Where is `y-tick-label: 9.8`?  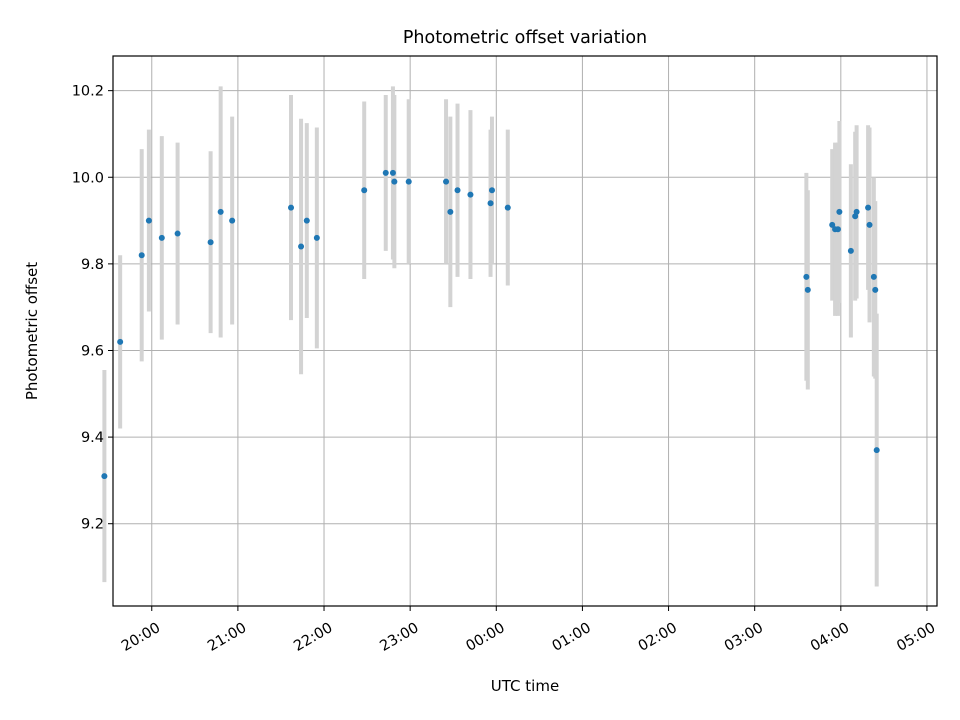
y-tick-label: 9.8 is located at coordinates (92, 265).